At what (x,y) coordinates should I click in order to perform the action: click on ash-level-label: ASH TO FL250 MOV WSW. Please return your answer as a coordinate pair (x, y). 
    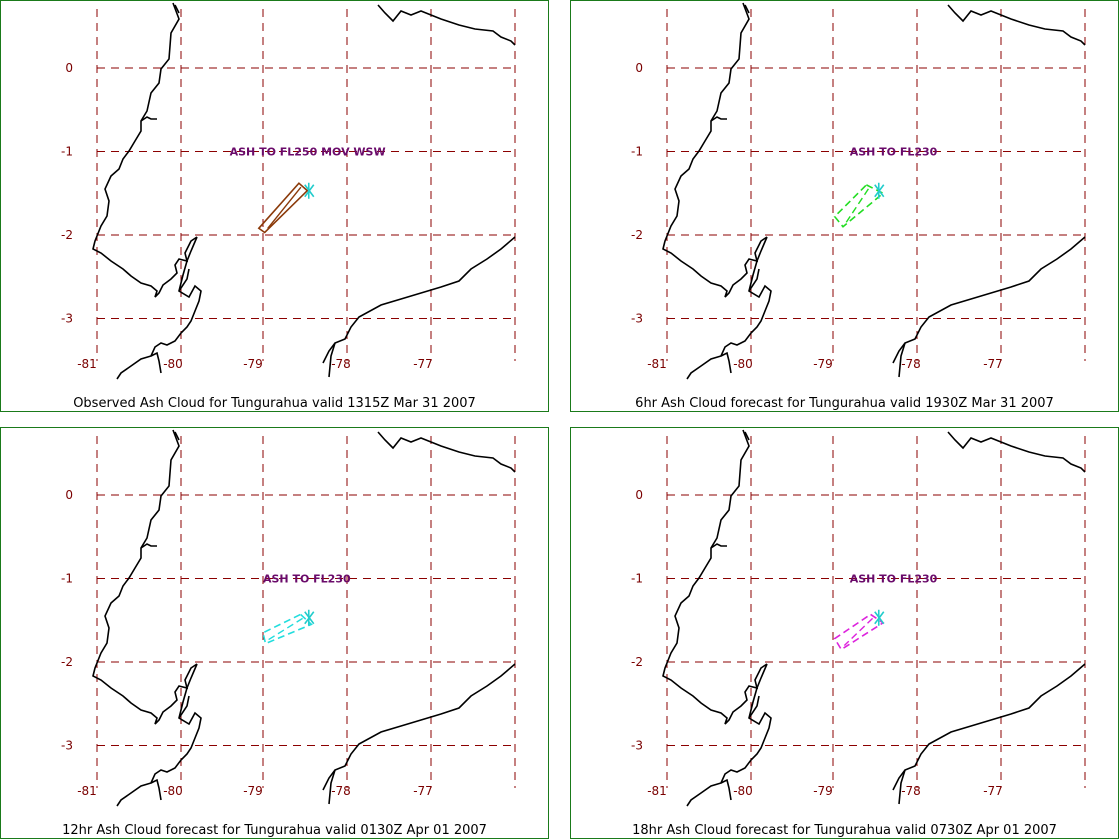
    Looking at the image, I should click on (308, 152).